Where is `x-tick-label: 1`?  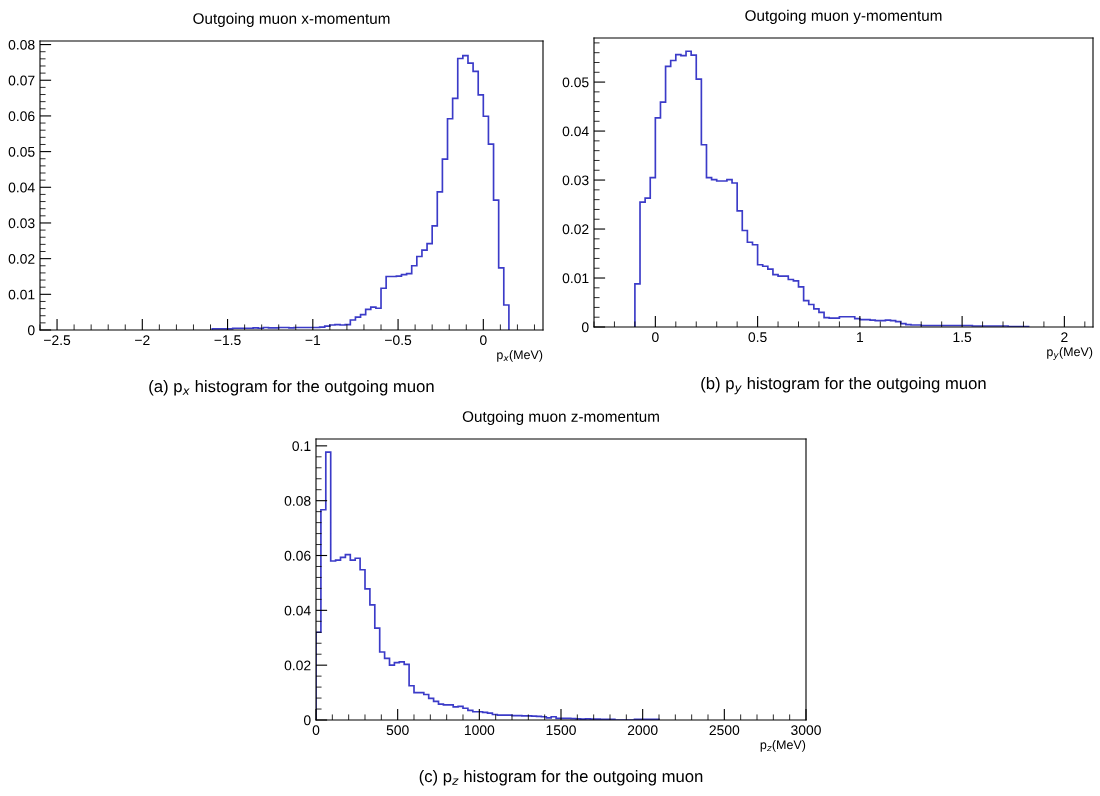 x-tick-label: 1 is located at coordinates (860, 337).